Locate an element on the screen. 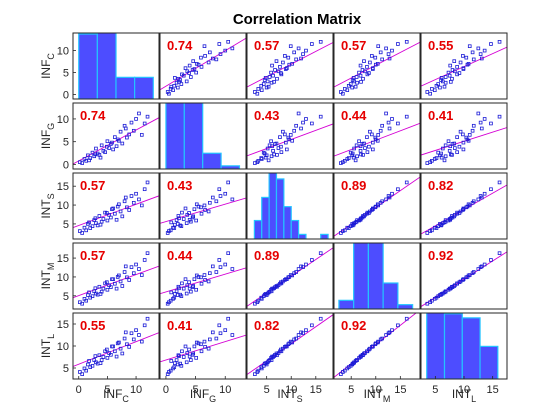 This screenshot has width=560, height=420. y-tick-label: 15 is located at coordinates (63, 259).